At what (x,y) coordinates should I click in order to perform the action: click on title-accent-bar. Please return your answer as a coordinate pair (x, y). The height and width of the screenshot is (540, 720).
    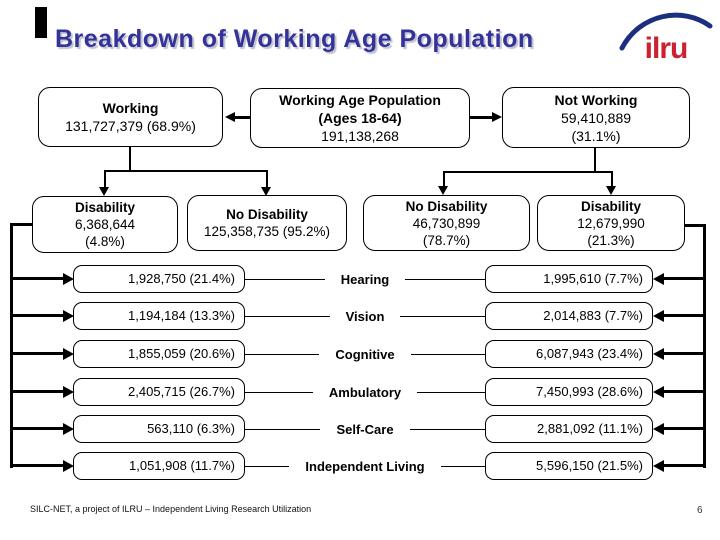
    Looking at the image, I should click on (41, 22).